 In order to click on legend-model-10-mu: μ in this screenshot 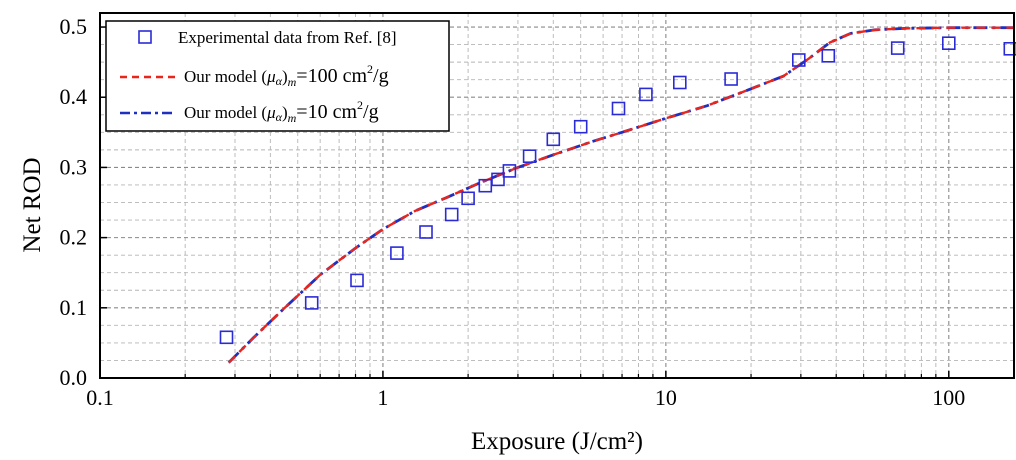, I will do `click(271, 112)`.